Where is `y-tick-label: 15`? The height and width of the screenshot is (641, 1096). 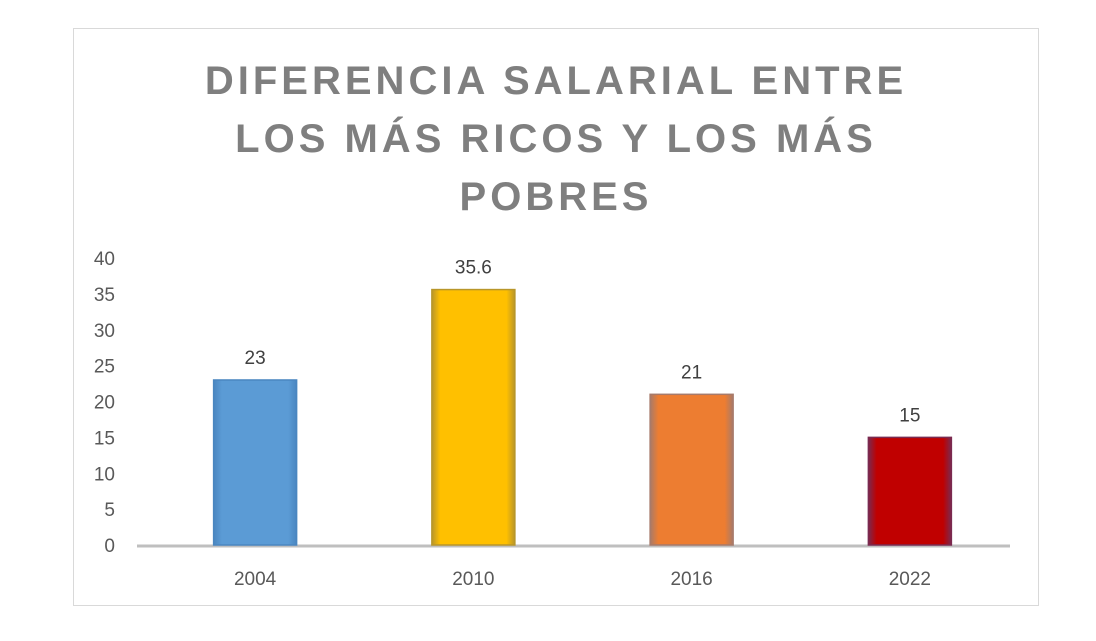 y-tick-label: 15 is located at coordinates (104, 438).